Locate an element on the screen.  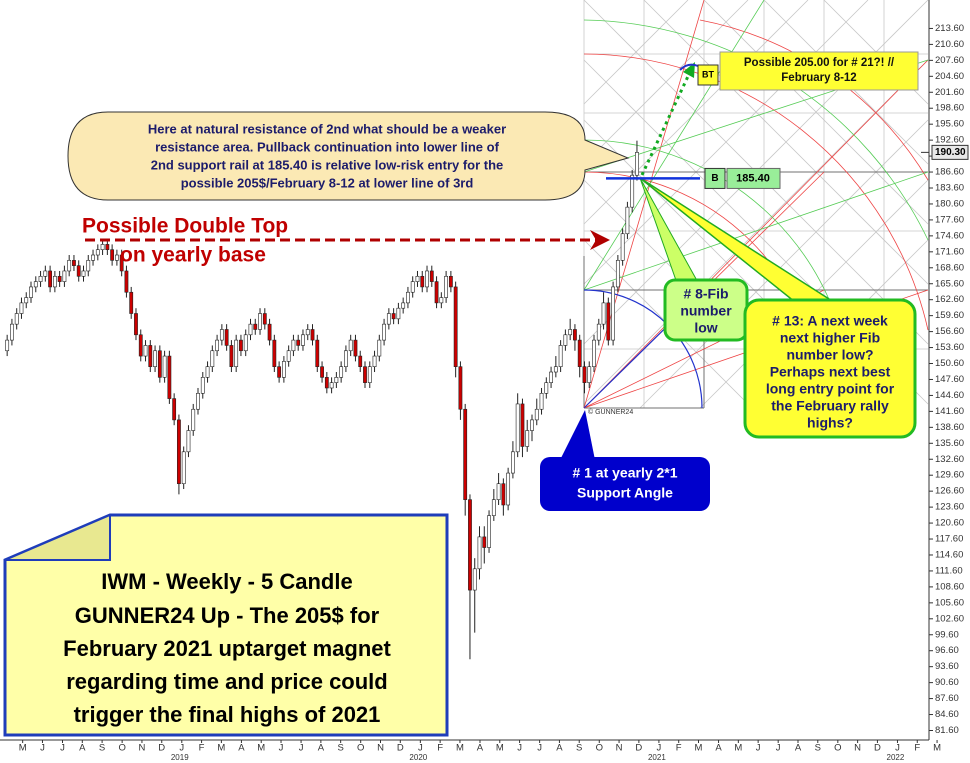
y-tick-label: 147.60 is located at coordinates (949, 379).